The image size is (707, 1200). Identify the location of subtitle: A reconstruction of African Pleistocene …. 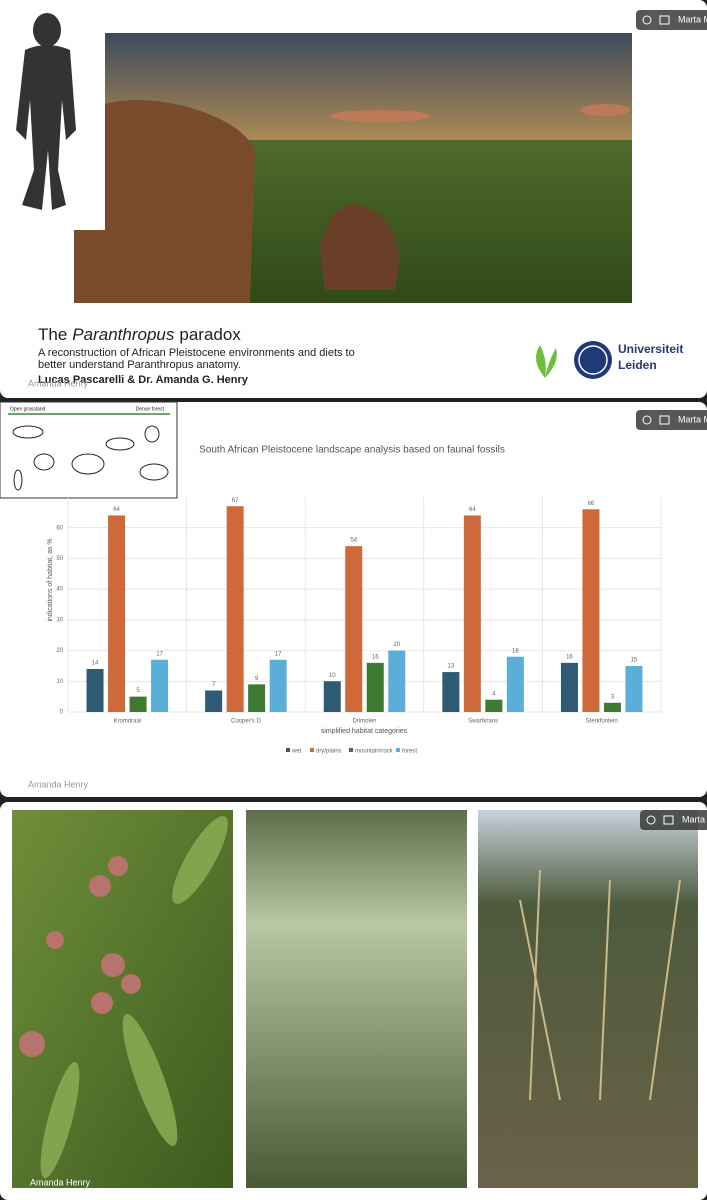
(196, 353).